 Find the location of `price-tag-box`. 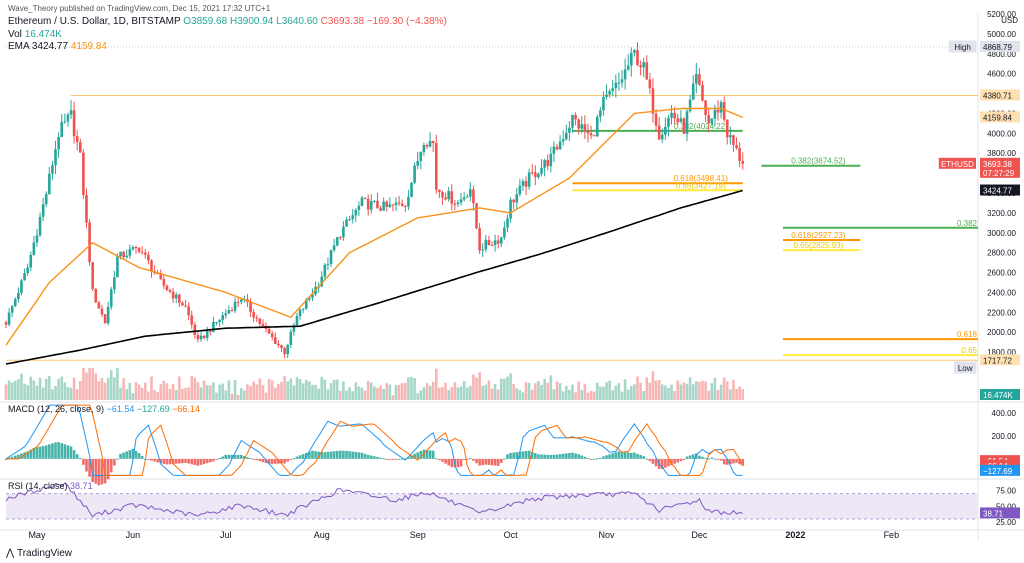

price-tag-box is located at coordinates (1000, 117).